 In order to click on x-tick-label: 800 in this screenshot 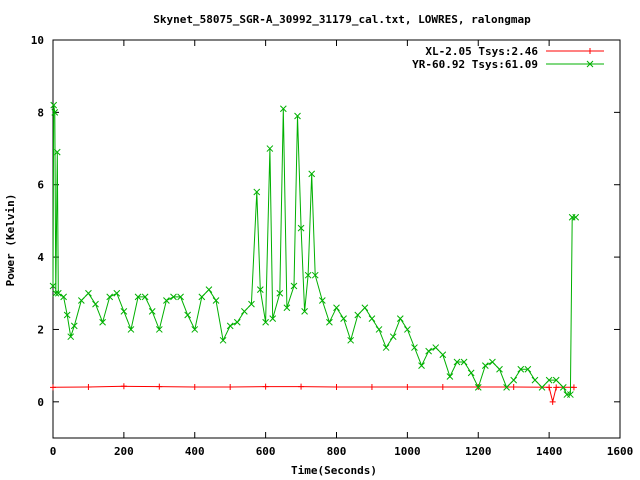, I will do `click(337, 451)`.